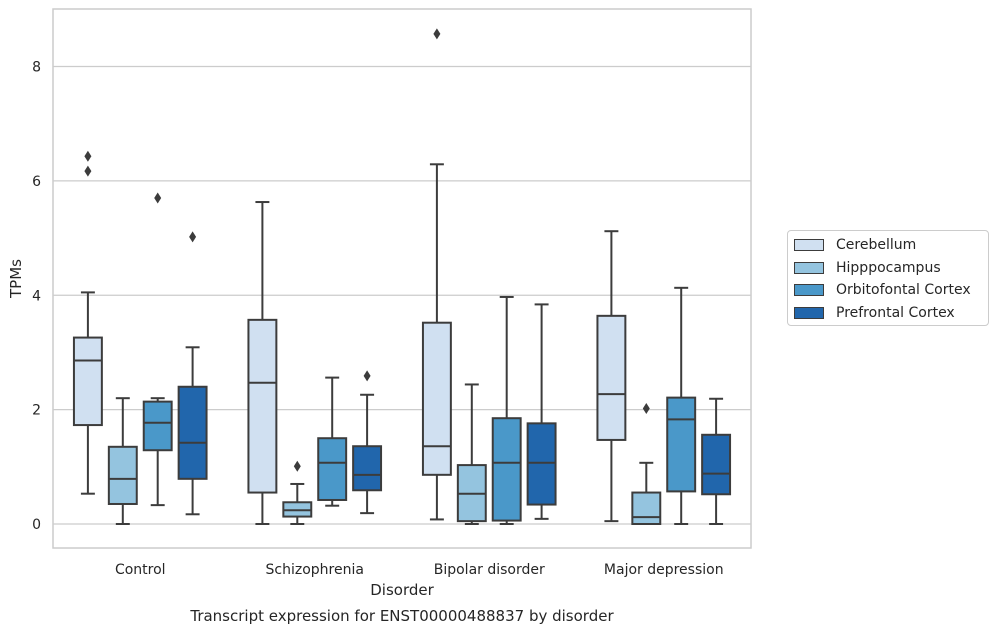 This screenshot has width=999, height=634. What do you see at coordinates (157, 426) in the screenshot?
I see `box-orbitofontal-cortex-control` at bounding box center [157, 426].